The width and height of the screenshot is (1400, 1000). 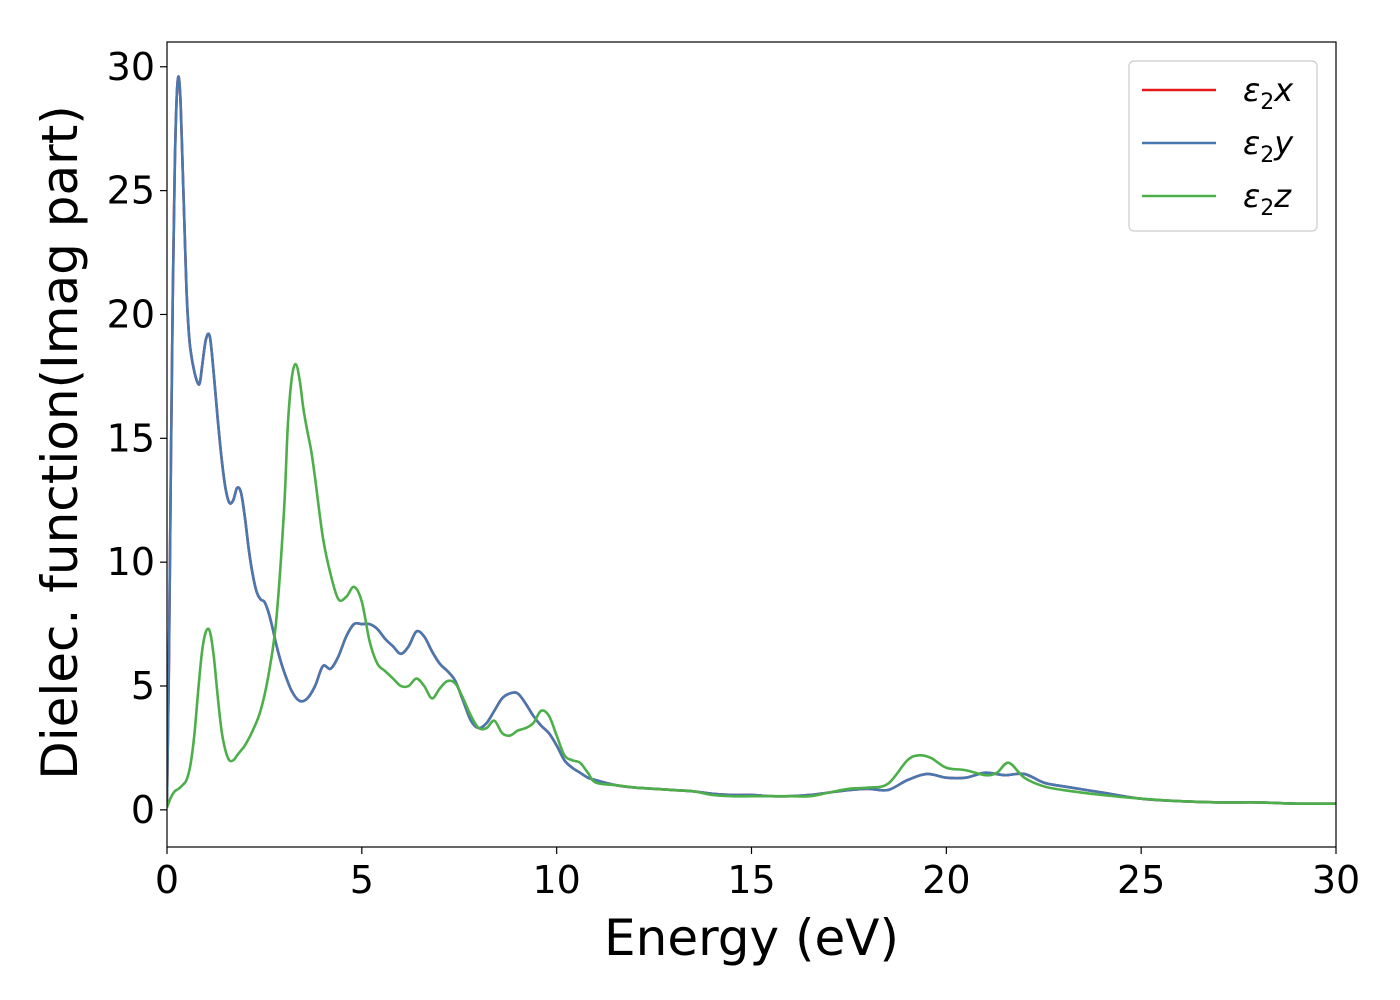 What do you see at coordinates (131, 562) in the screenshot?
I see `y-tick-label: 10` at bounding box center [131, 562].